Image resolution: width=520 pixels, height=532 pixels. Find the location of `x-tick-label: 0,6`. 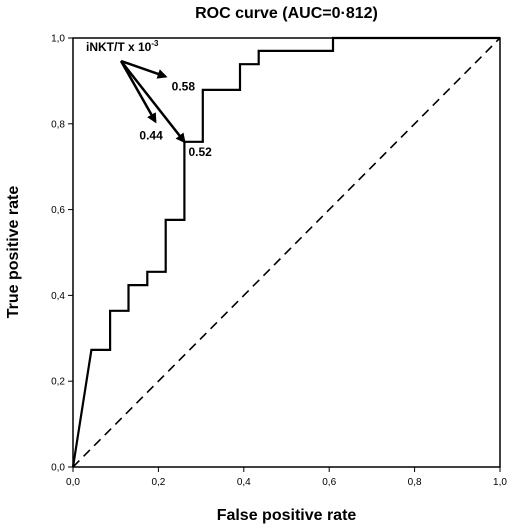

x-tick-label: 0,6 is located at coordinates (329, 482).